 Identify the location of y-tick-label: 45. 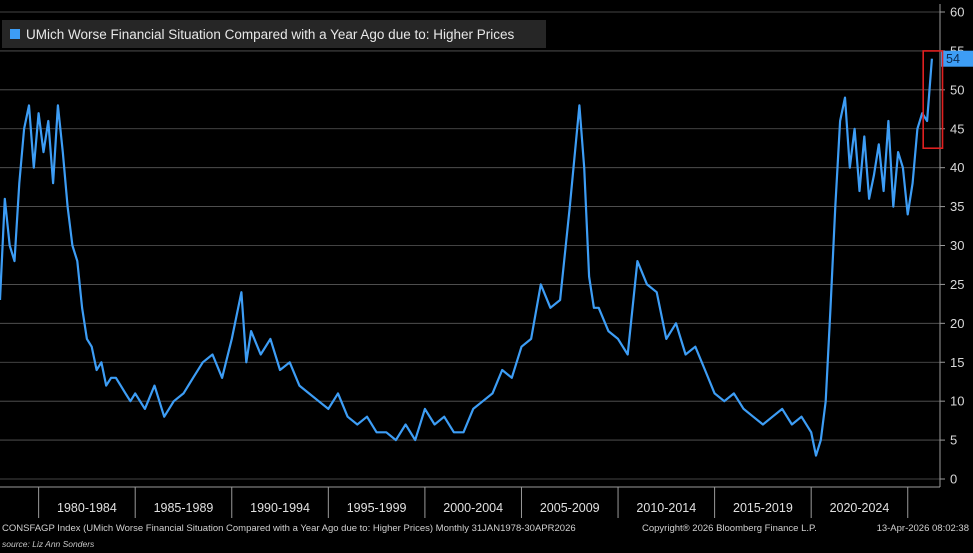
(957, 128).